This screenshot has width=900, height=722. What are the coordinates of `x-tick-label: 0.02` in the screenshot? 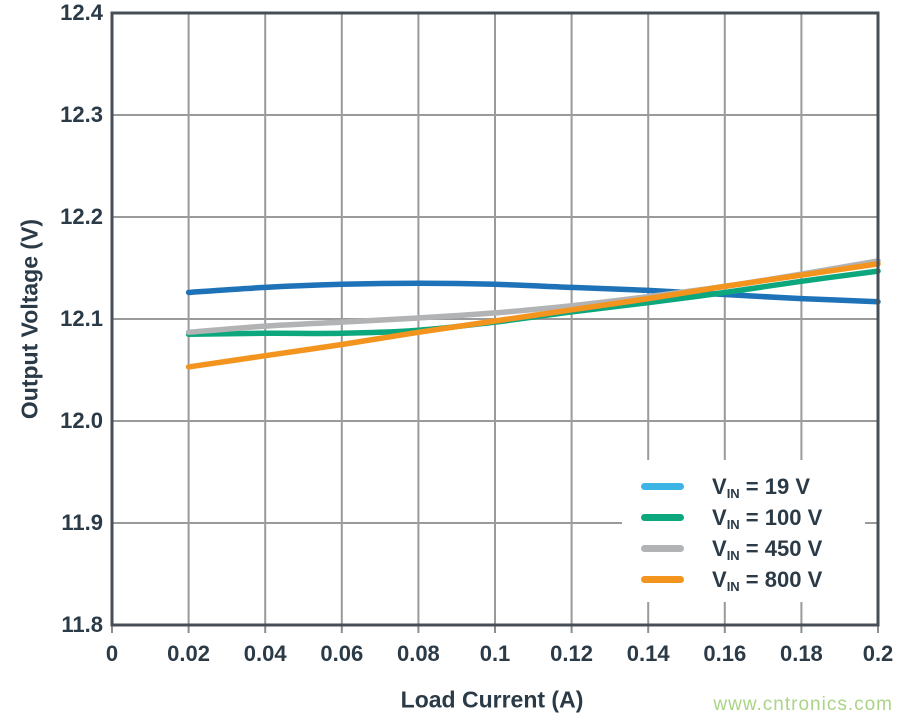 It's located at (188, 653).